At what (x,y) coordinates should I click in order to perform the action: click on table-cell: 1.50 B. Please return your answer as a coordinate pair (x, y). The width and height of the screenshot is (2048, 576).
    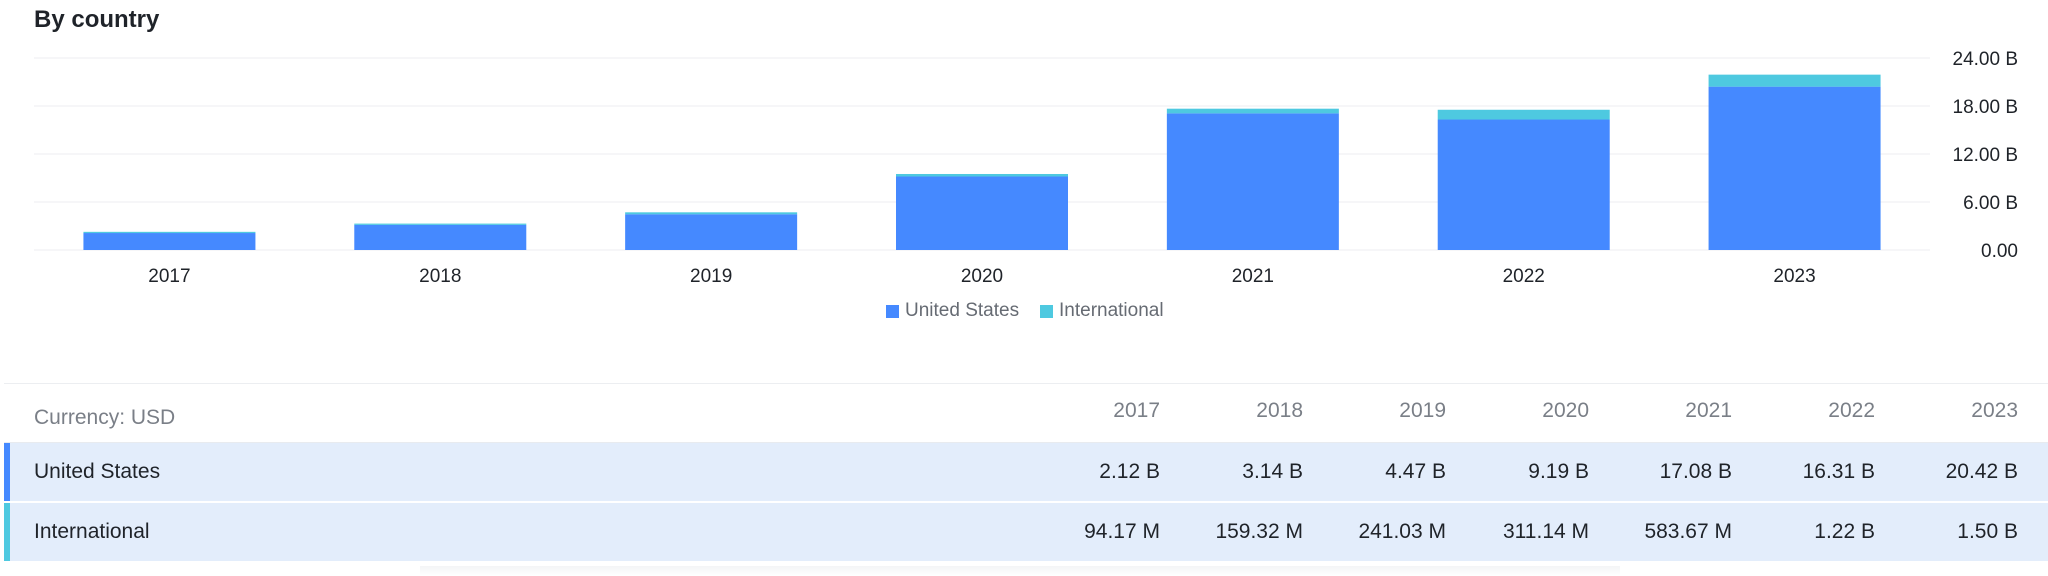
    Looking at the image, I should click on (1987, 531).